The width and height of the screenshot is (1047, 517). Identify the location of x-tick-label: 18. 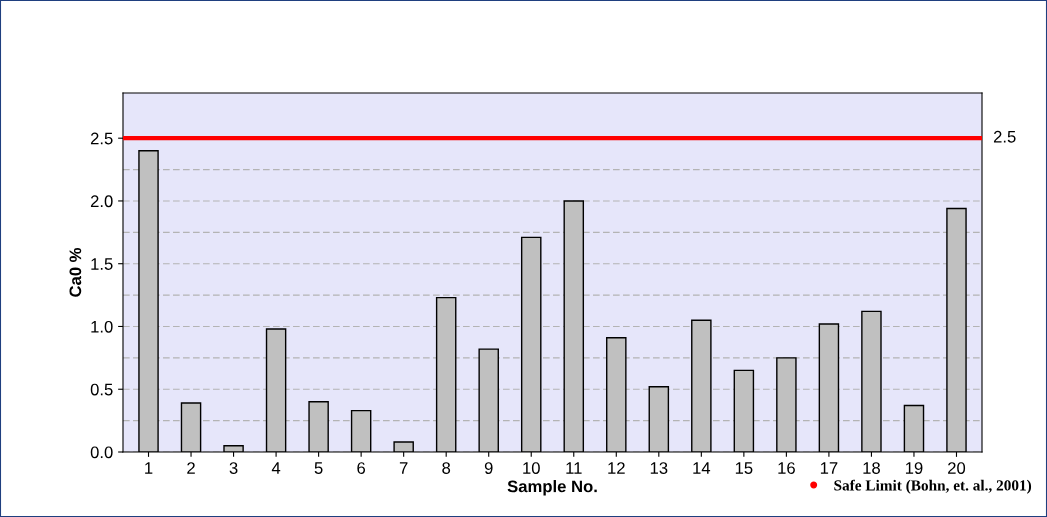
(871, 468).